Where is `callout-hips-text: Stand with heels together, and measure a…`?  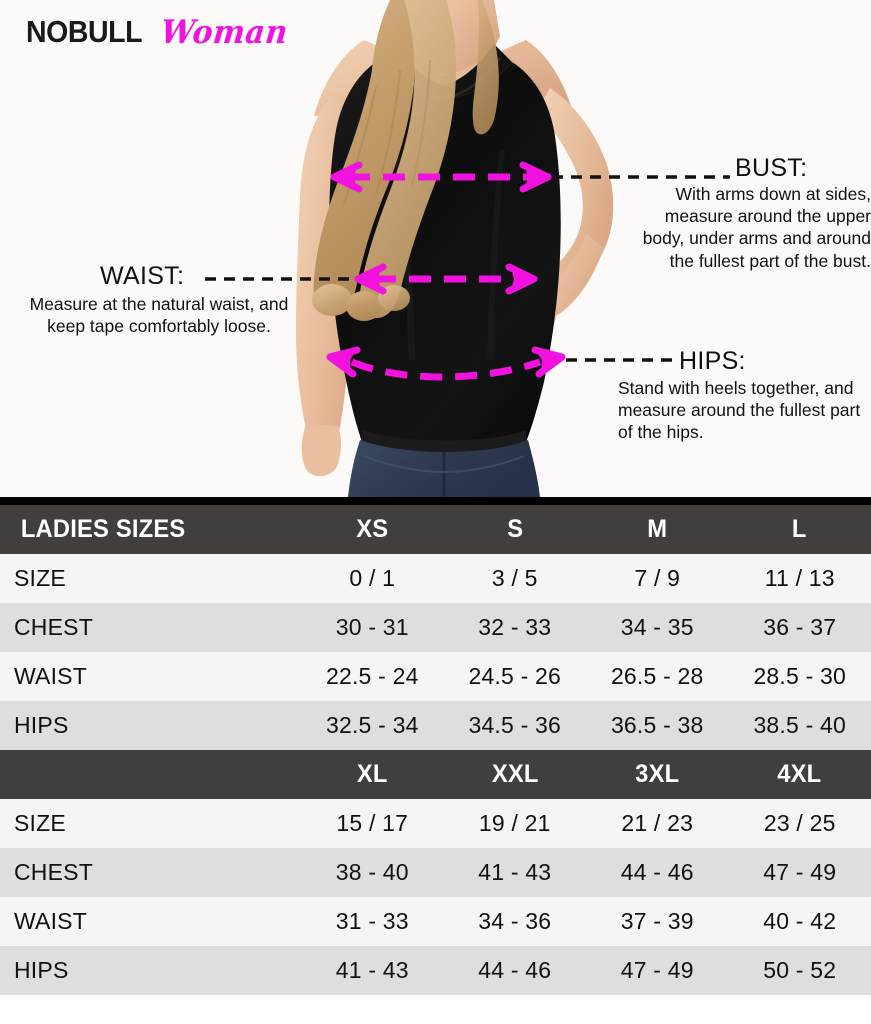 callout-hips-text: Stand with heels together, and measure a… is located at coordinates (739, 410).